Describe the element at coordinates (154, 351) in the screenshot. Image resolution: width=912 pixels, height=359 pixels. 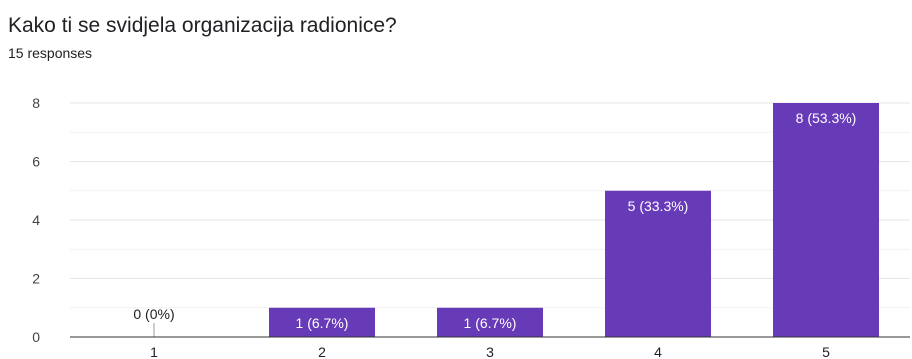
I see `x-tick-label: 1` at that location.